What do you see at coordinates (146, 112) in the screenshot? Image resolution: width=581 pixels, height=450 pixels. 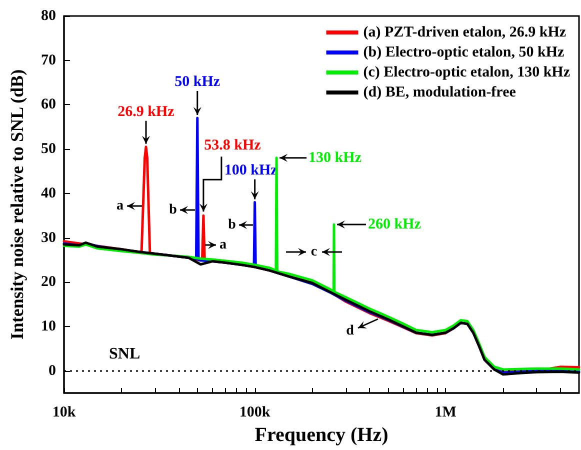 I see `annotation: 26.9 kHz` at bounding box center [146, 112].